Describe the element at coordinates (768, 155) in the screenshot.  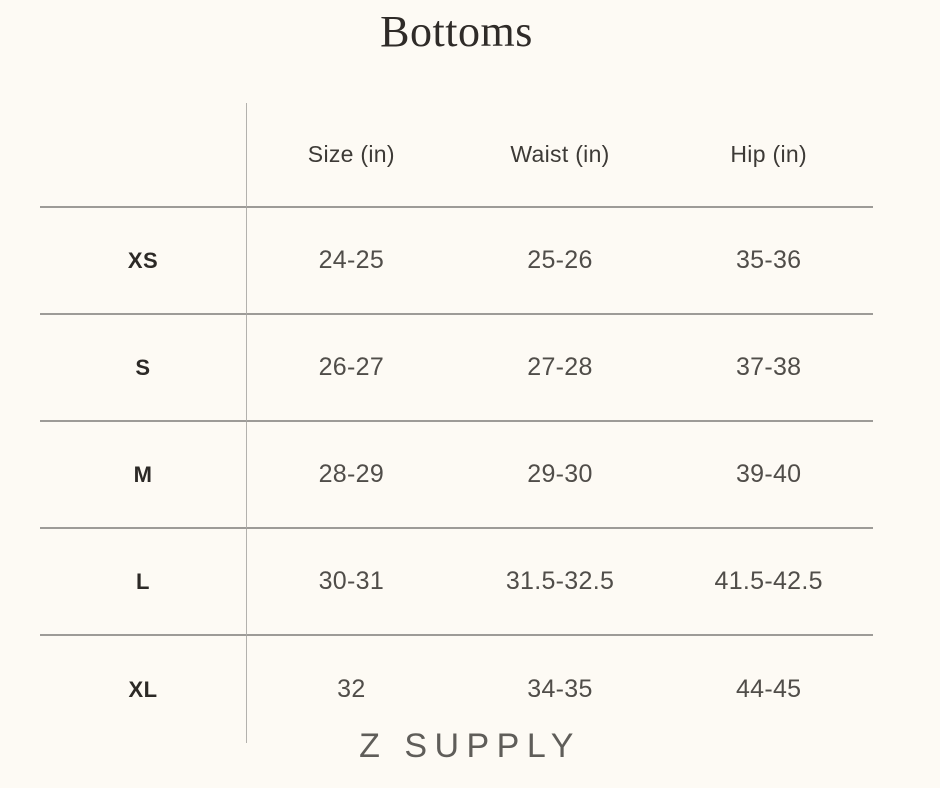
I see `column-header-hip: Hip (in)` at that location.